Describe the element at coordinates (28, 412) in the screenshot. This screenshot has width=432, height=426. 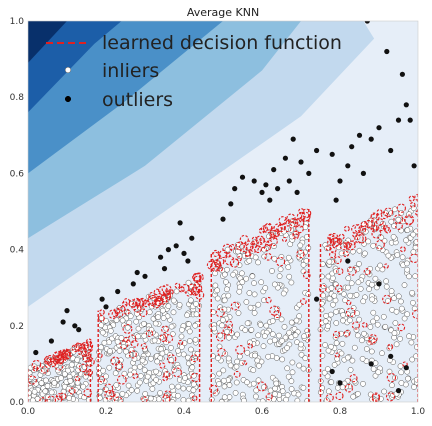
I see `x-tick-label: 0.0` at that location.